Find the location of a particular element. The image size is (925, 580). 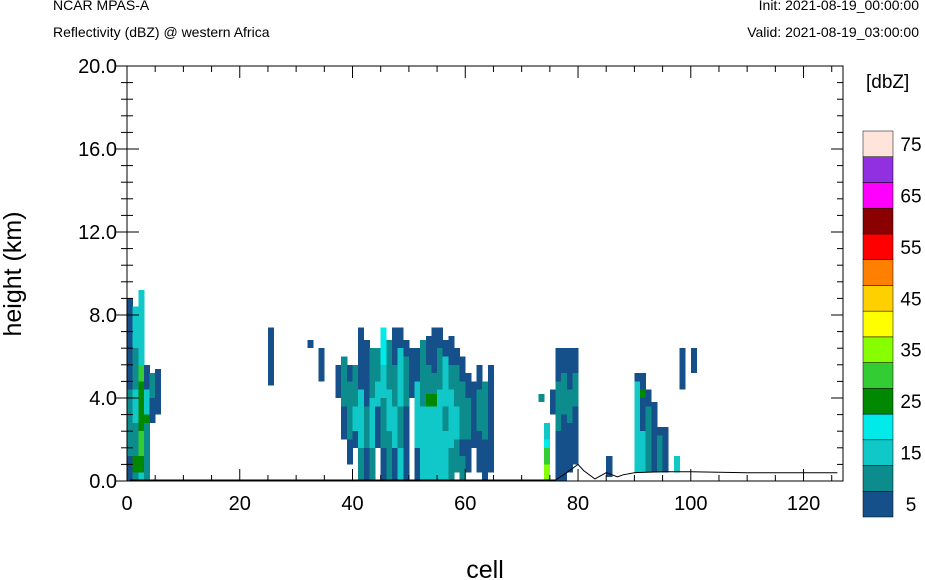

x-tick-label: 60 is located at coordinates (465, 504).